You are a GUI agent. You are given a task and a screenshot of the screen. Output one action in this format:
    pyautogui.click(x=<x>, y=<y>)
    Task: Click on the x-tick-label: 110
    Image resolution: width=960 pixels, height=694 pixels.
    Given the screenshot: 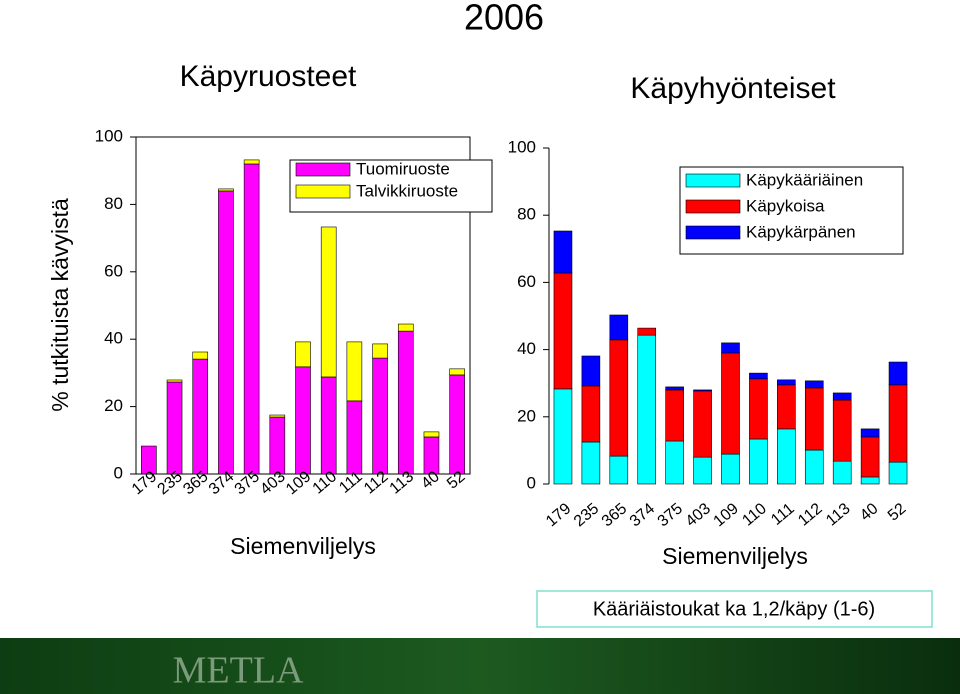 What is the action you would take?
    pyautogui.click(x=754, y=514)
    